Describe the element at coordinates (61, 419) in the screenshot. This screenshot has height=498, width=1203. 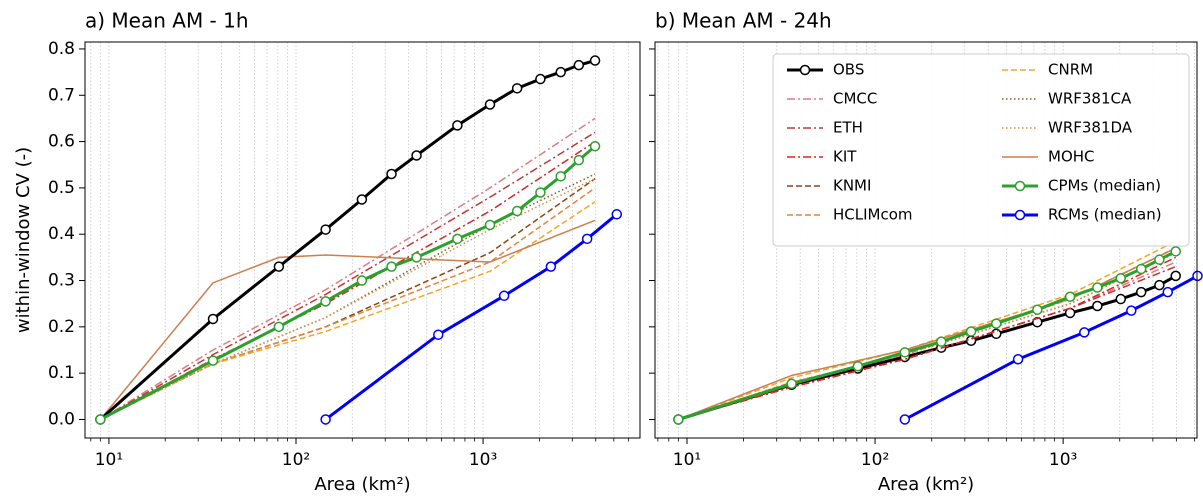
I see `y-tick-label: 0.0` at that location.